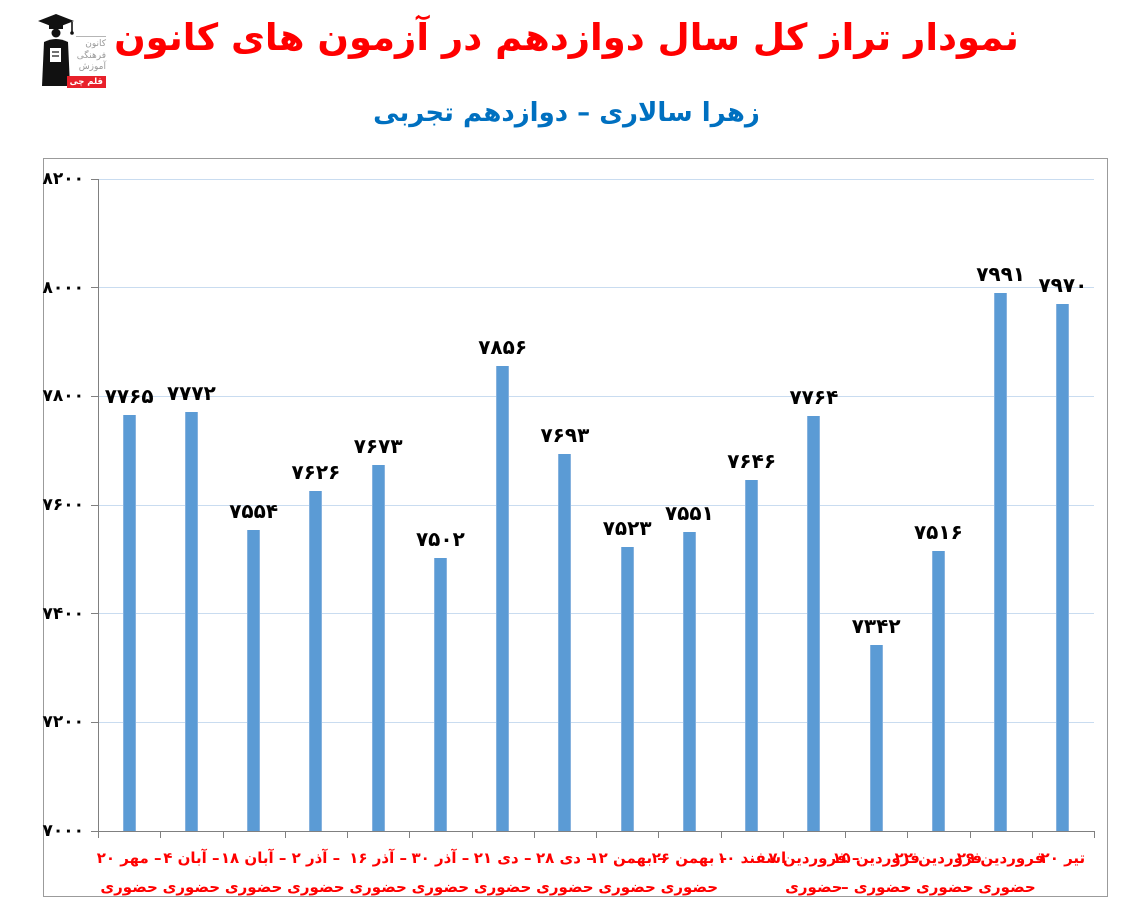 The image size is (1133, 913). I want to click on x-tick-label-line: ۲۰ مهر –, so click(129, 858).